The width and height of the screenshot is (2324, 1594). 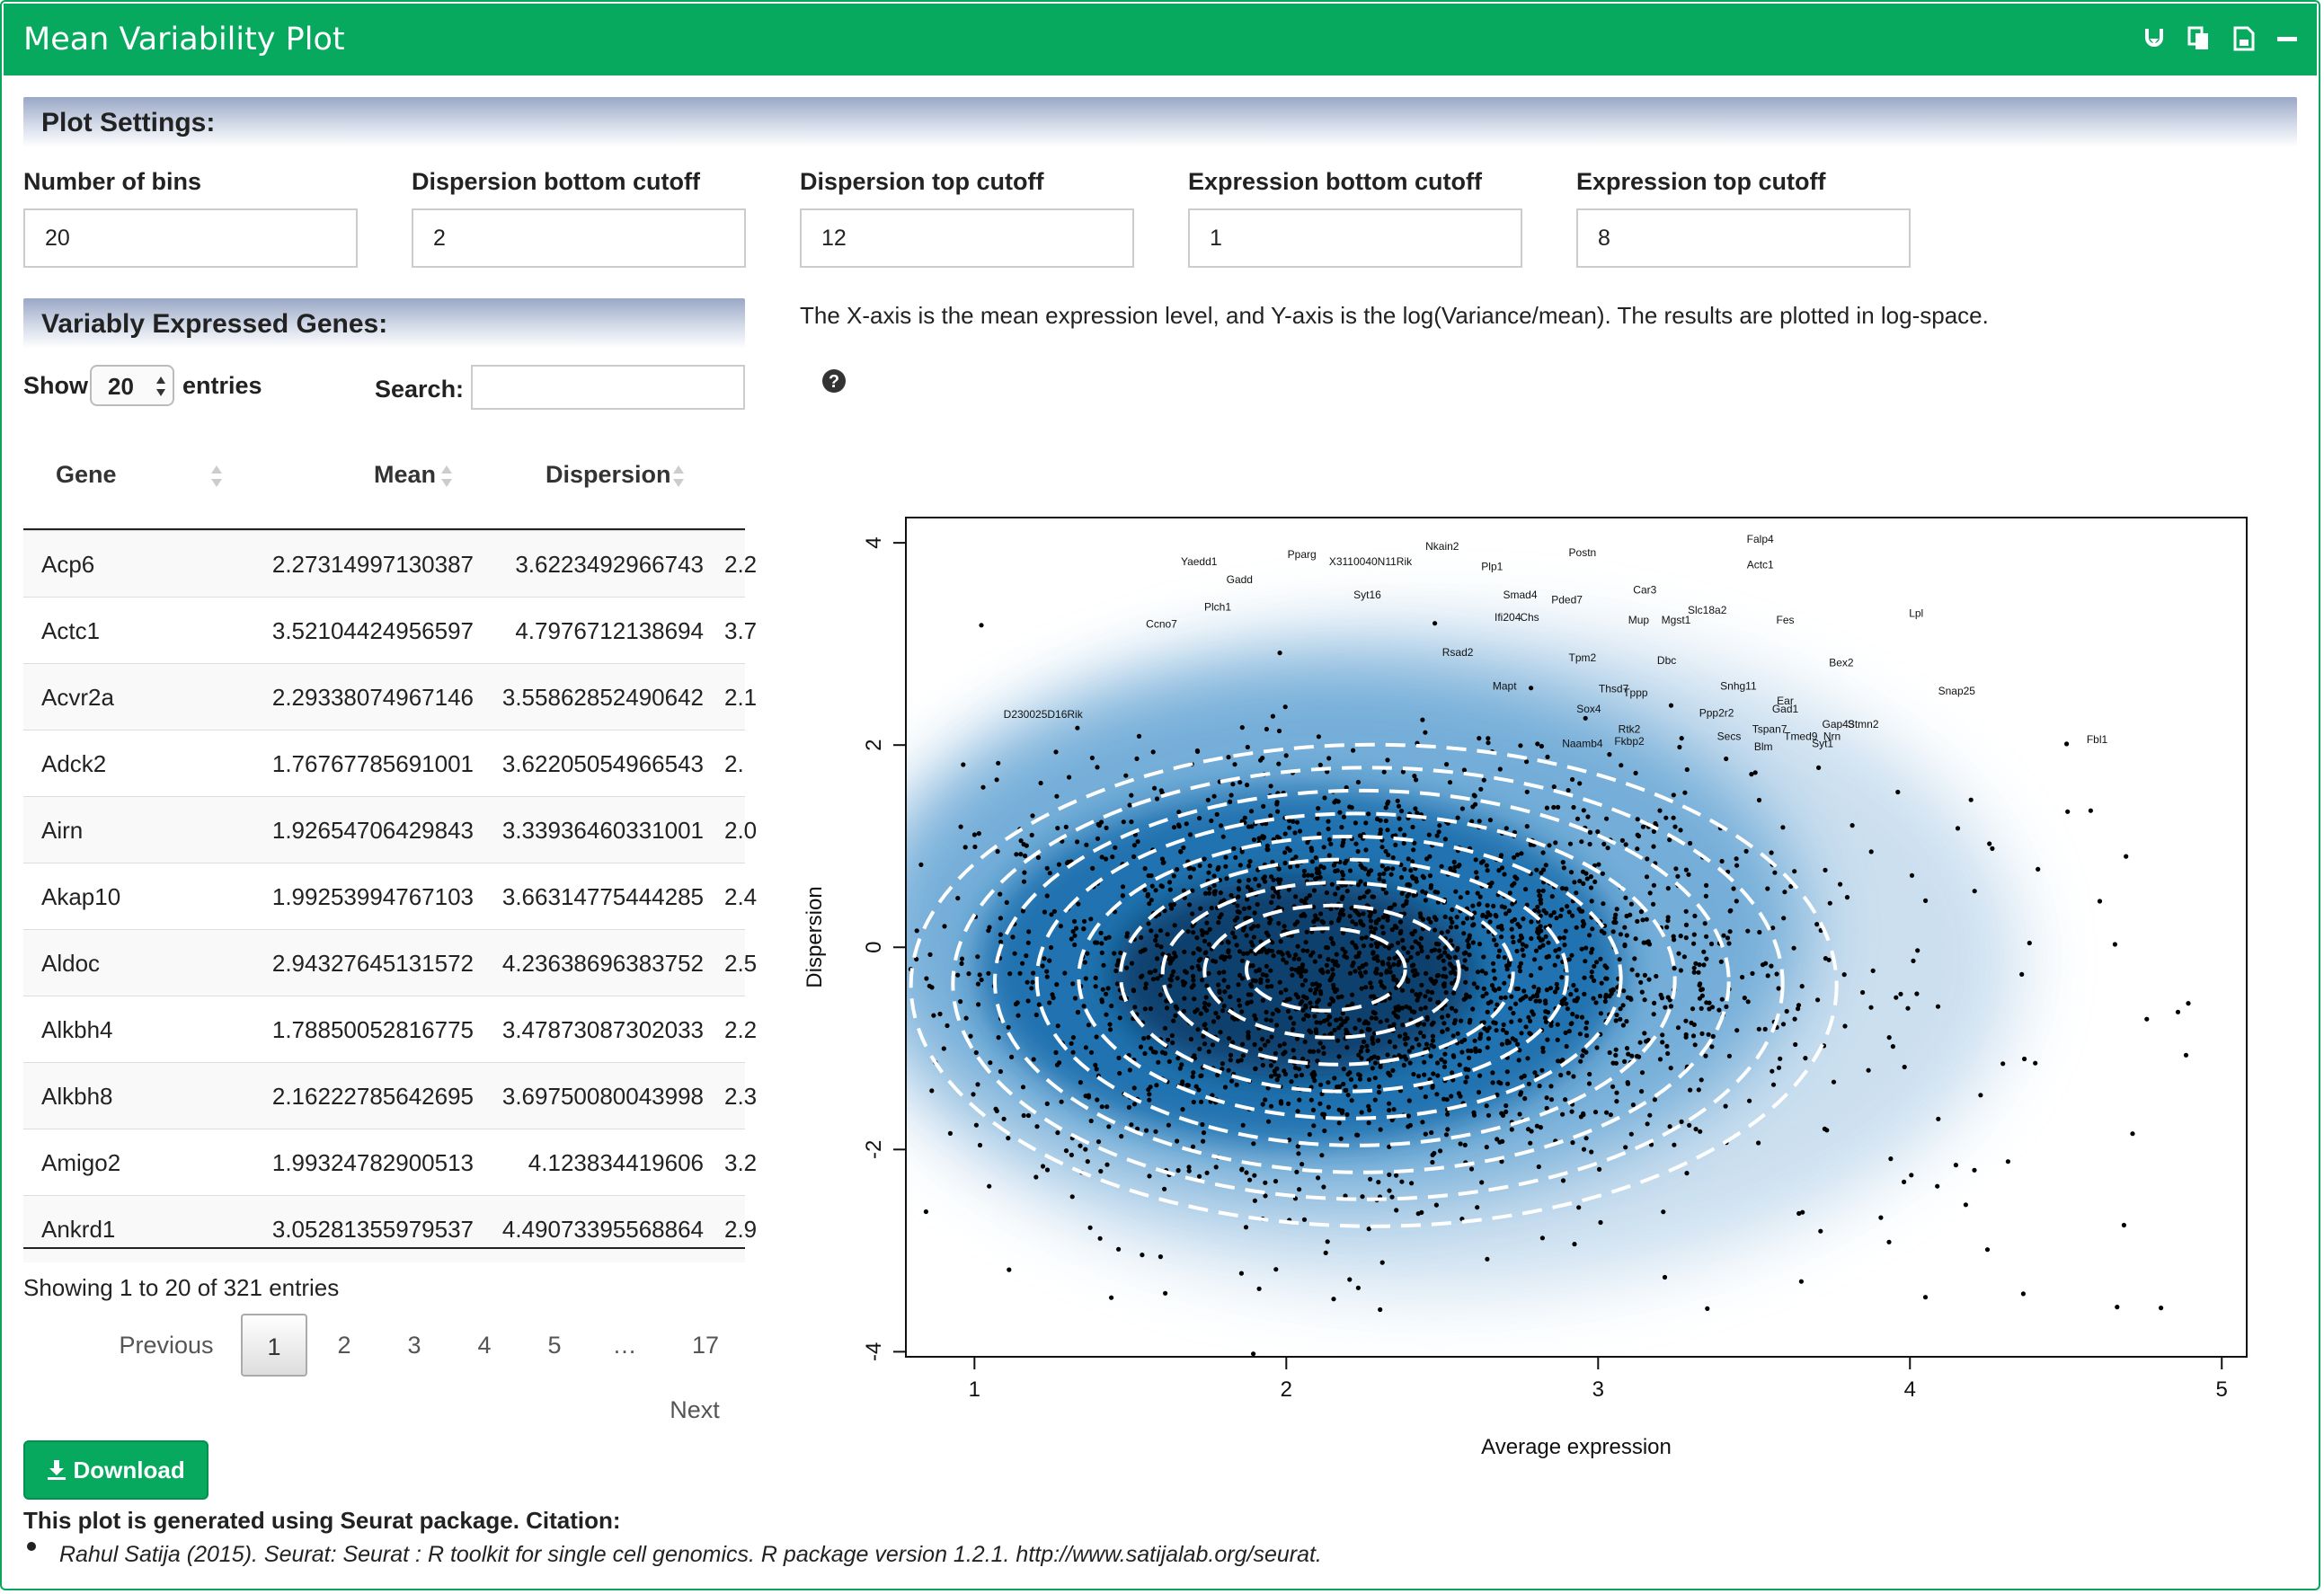 What do you see at coordinates (1743, 238) in the screenshot?
I see `expression-top-input: 8` at bounding box center [1743, 238].